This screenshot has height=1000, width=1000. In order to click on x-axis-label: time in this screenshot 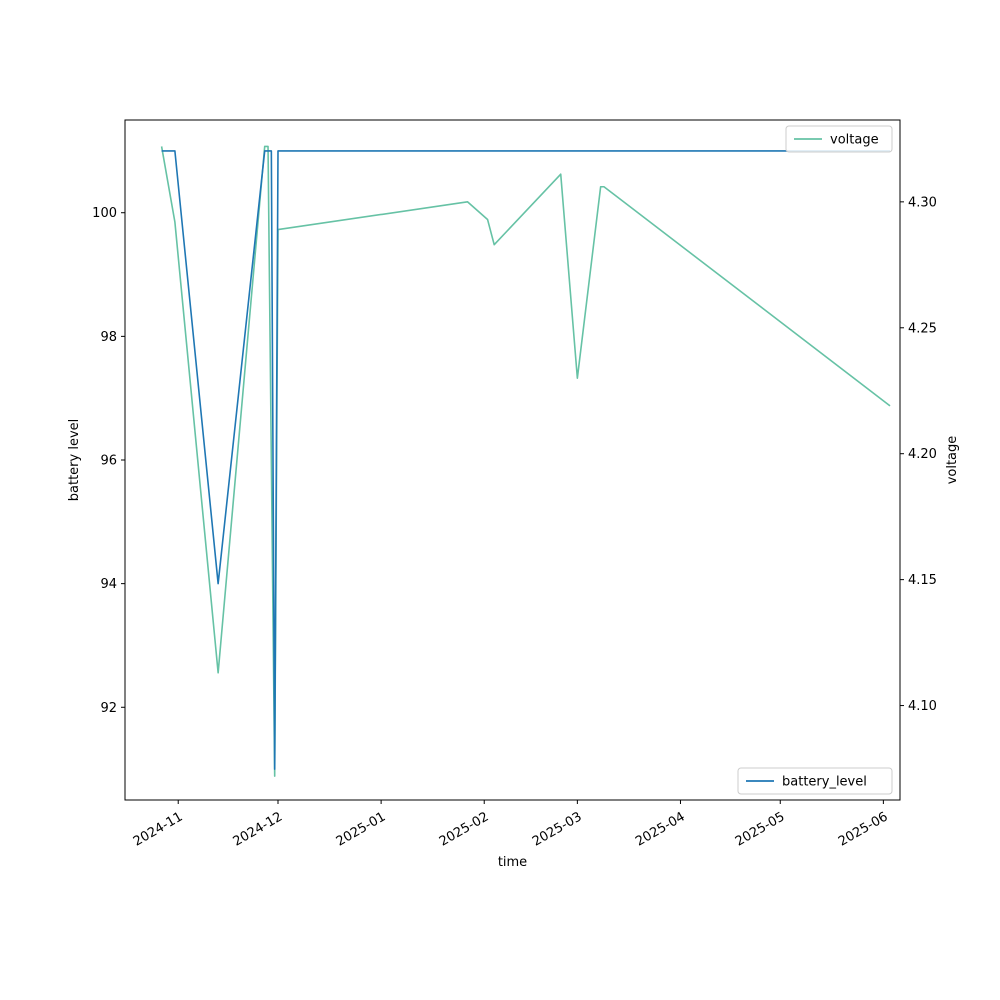, I will do `click(512, 862)`.